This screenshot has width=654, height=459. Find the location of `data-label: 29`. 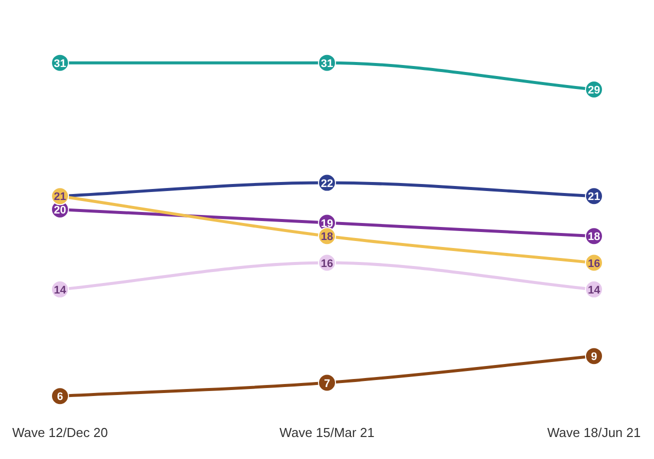

data-label: 29 is located at coordinates (594, 90).